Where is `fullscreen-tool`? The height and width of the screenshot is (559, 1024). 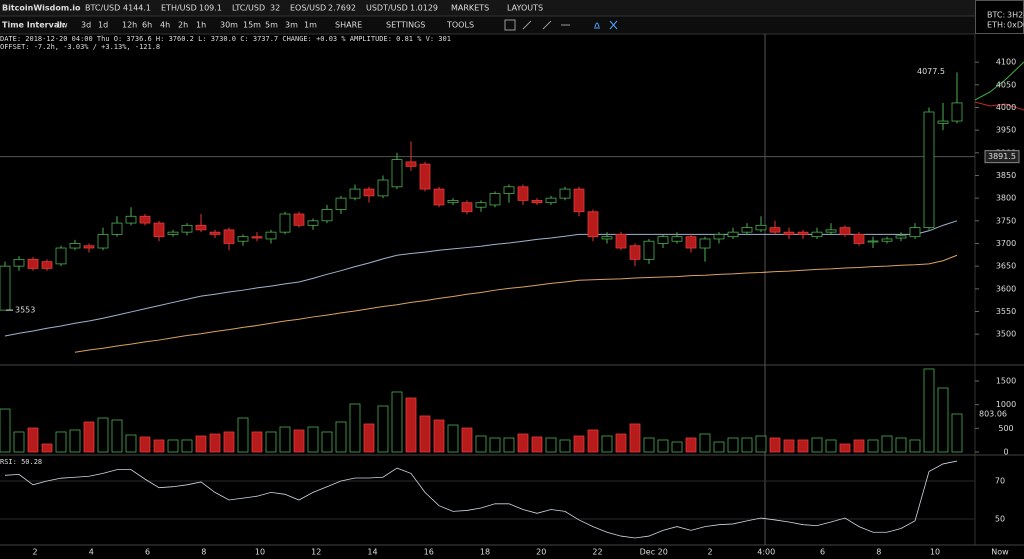
fullscreen-tool is located at coordinates (613, 25).